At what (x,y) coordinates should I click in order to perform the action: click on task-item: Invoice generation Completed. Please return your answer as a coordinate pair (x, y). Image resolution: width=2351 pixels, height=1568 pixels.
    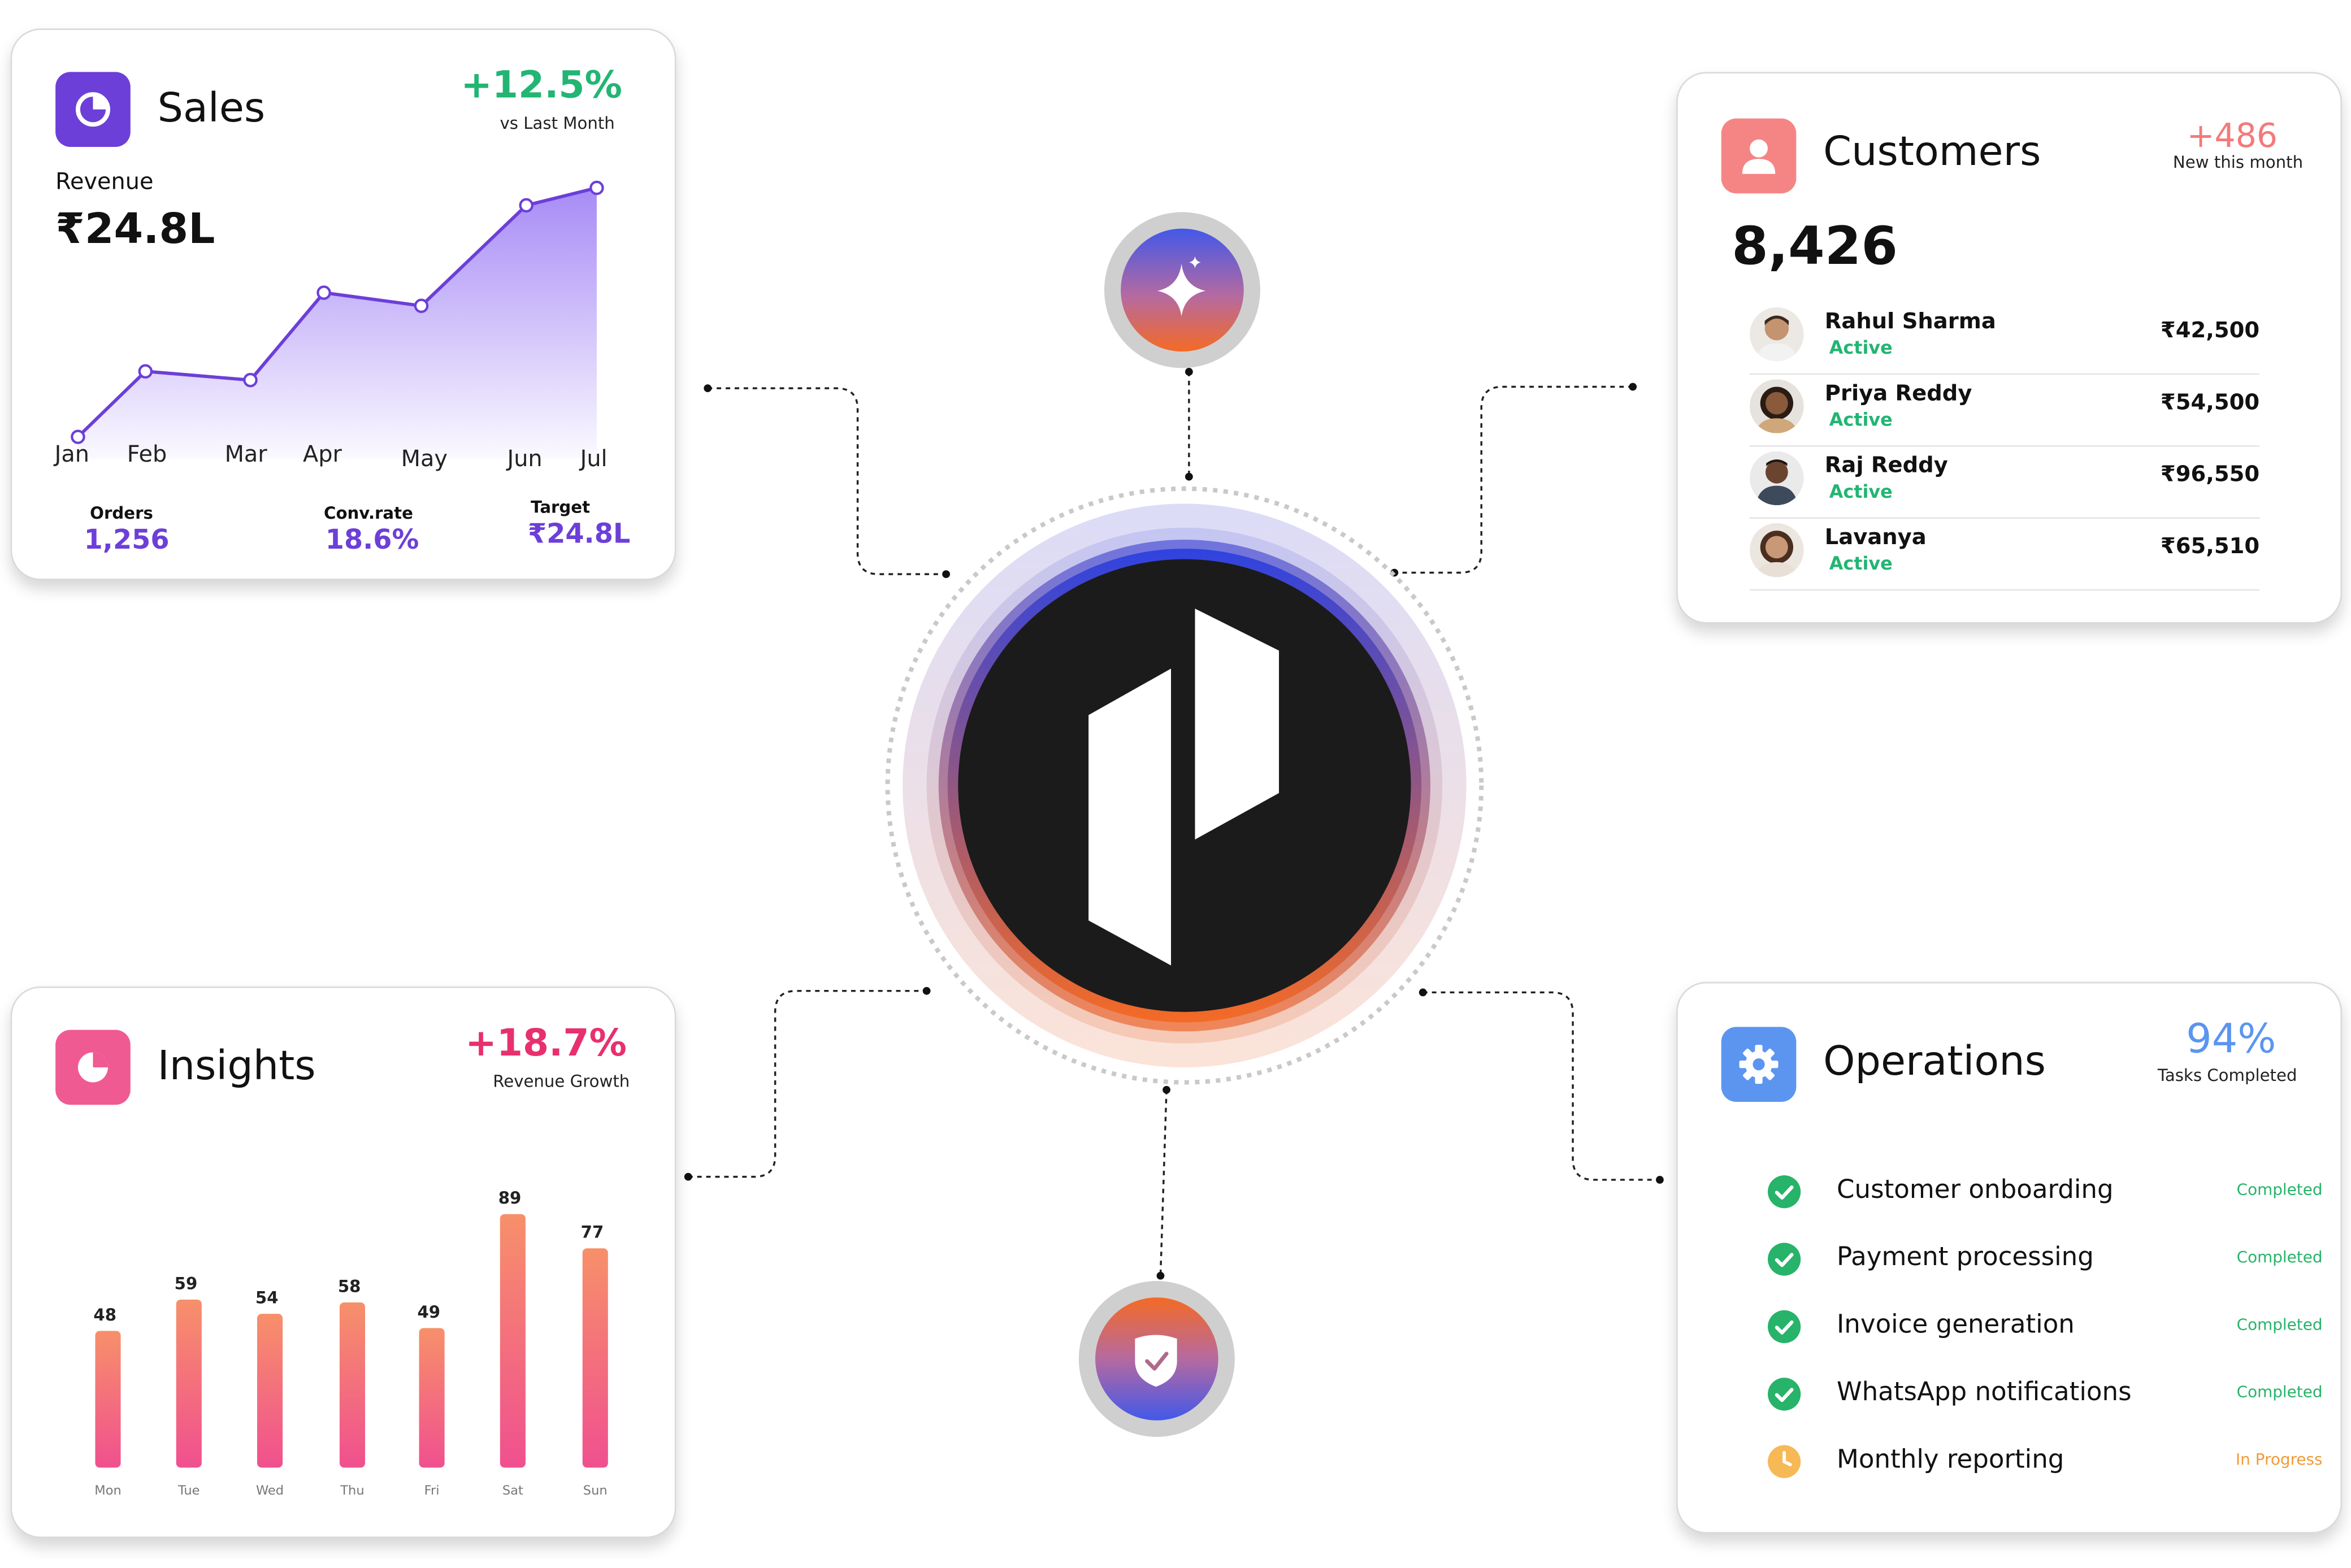
    Looking at the image, I should click on (2045, 1333).